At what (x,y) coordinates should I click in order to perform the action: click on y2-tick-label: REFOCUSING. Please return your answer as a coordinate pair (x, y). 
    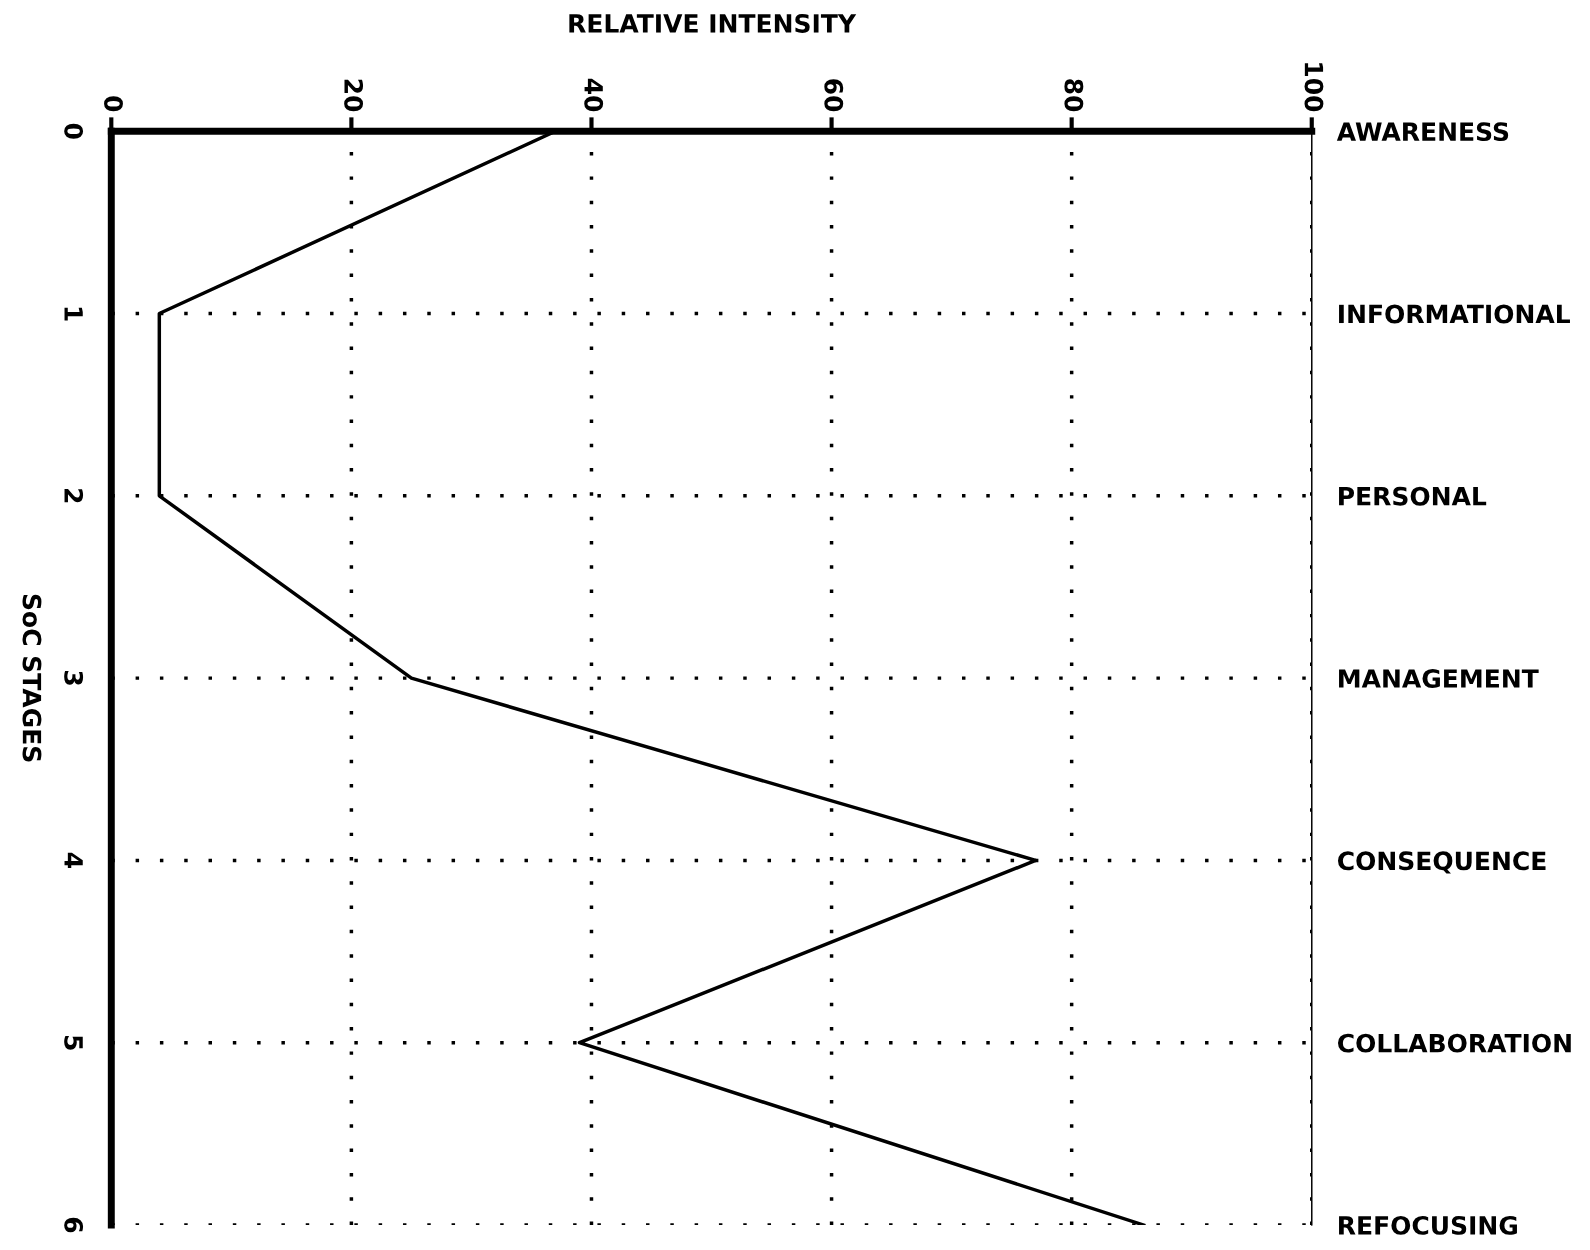
    Looking at the image, I should click on (1428, 1225).